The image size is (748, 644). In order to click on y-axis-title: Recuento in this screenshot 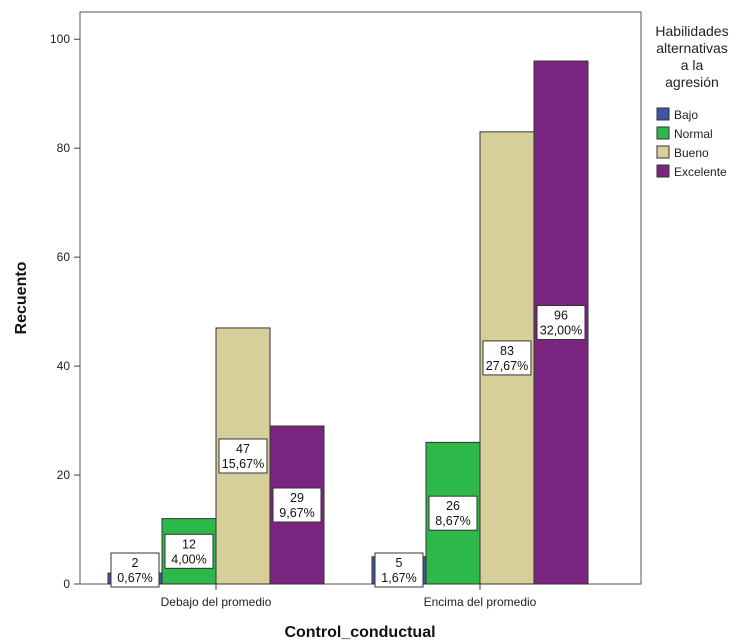, I will do `click(21, 297)`.